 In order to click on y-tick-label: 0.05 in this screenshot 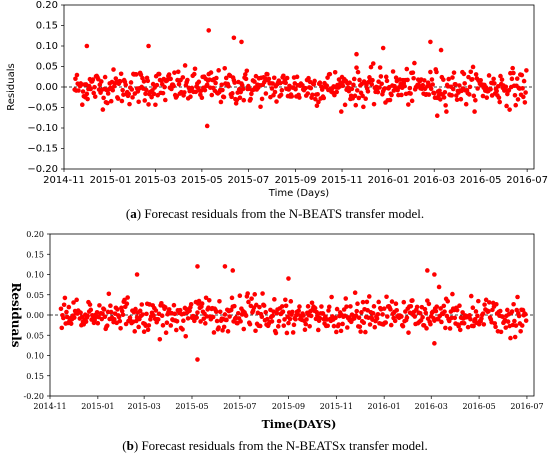, I will do `click(35, 295)`.